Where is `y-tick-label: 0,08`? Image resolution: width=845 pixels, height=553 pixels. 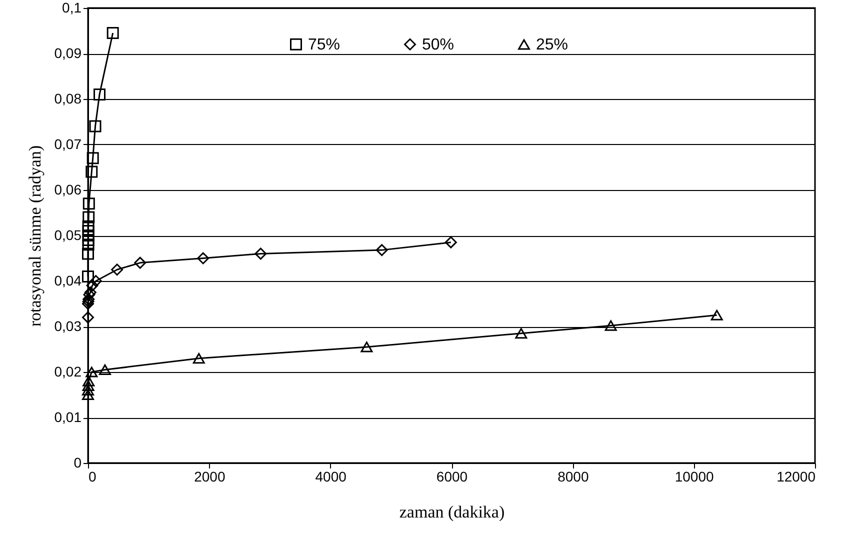 y-tick-label: 0,08 is located at coordinates (68, 98).